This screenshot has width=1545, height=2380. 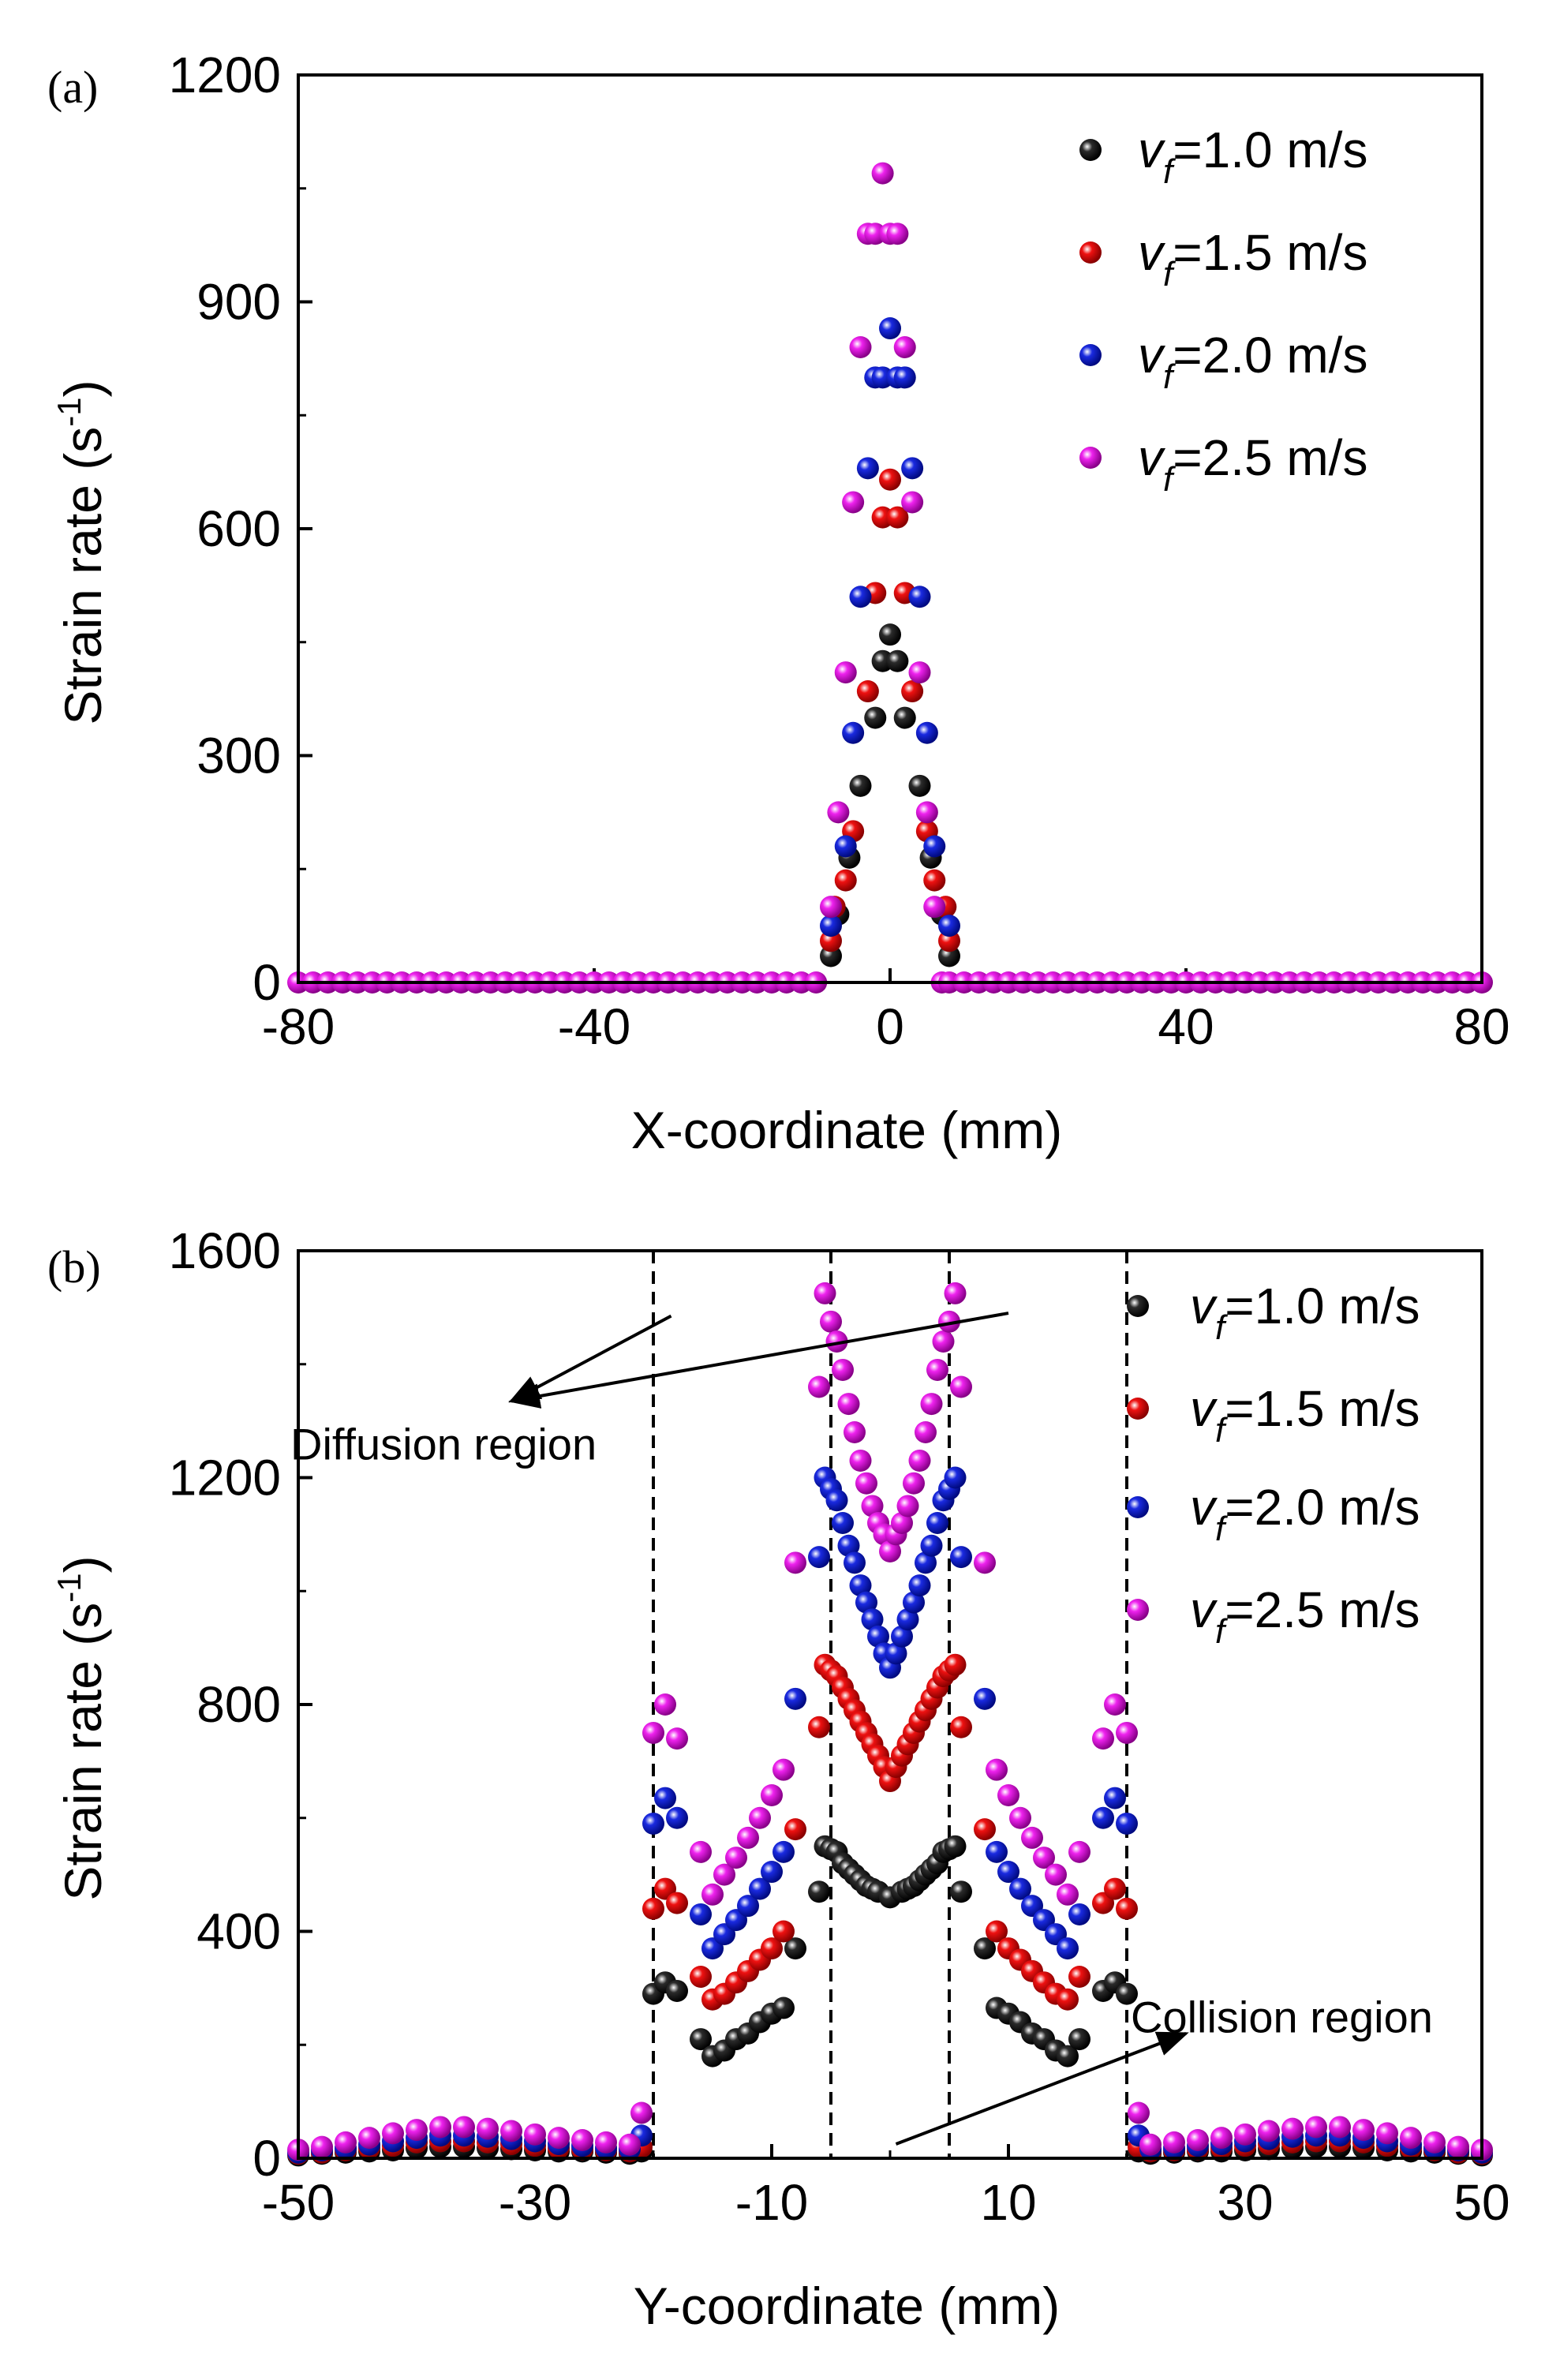 What do you see at coordinates (1186, 1026) in the screenshot?
I see `x-tick-label: 40` at bounding box center [1186, 1026].